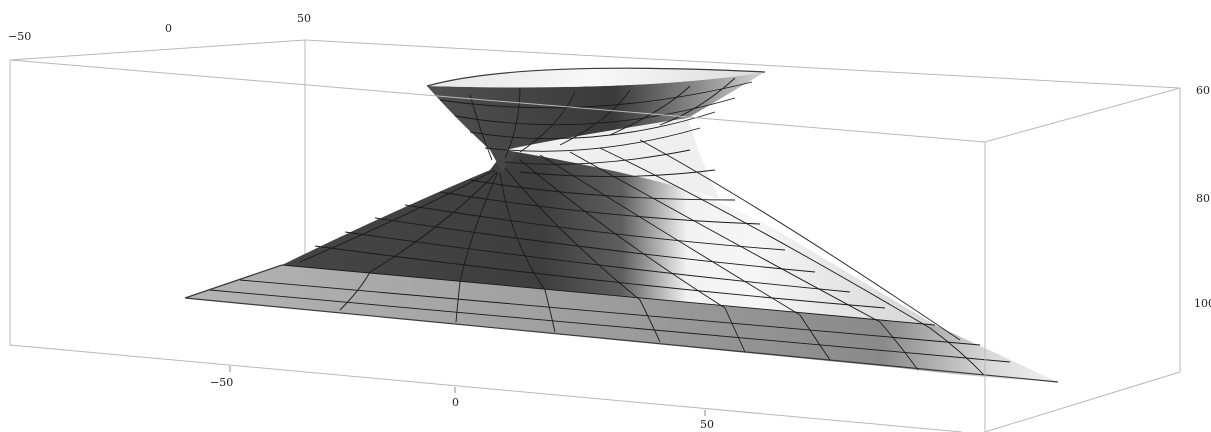 This screenshot has height=432, width=1211. Describe the element at coordinates (467, 391) in the screenshot. I see `front-axis-ticks-marks` at that location.